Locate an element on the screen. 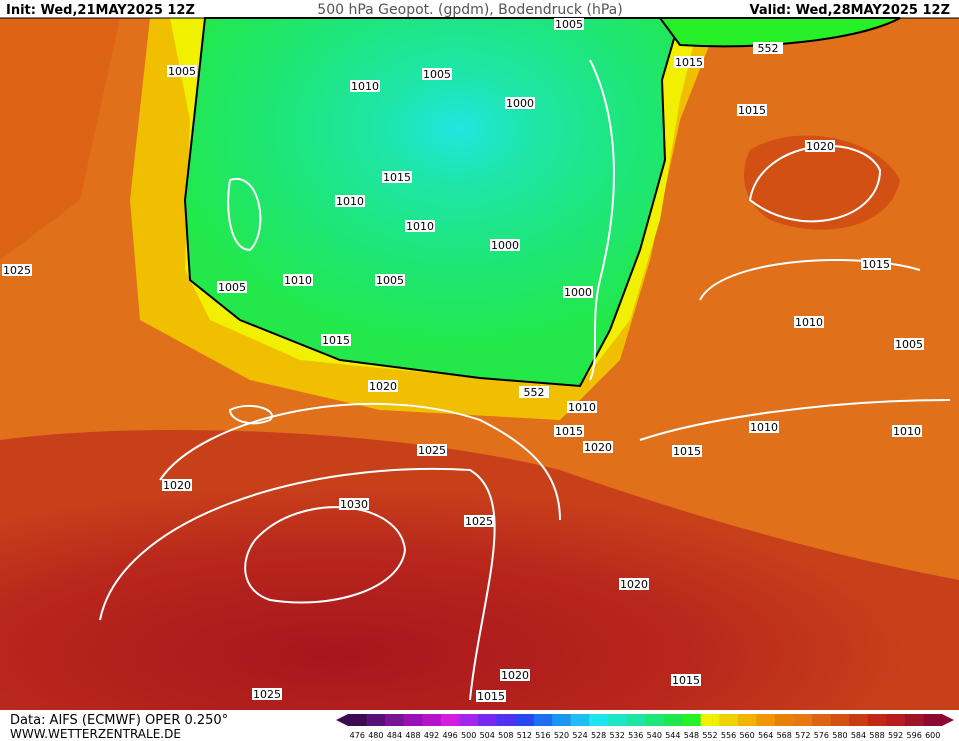 This screenshot has width=959, height=741. scale-label: 500 is located at coordinates (468, 735).